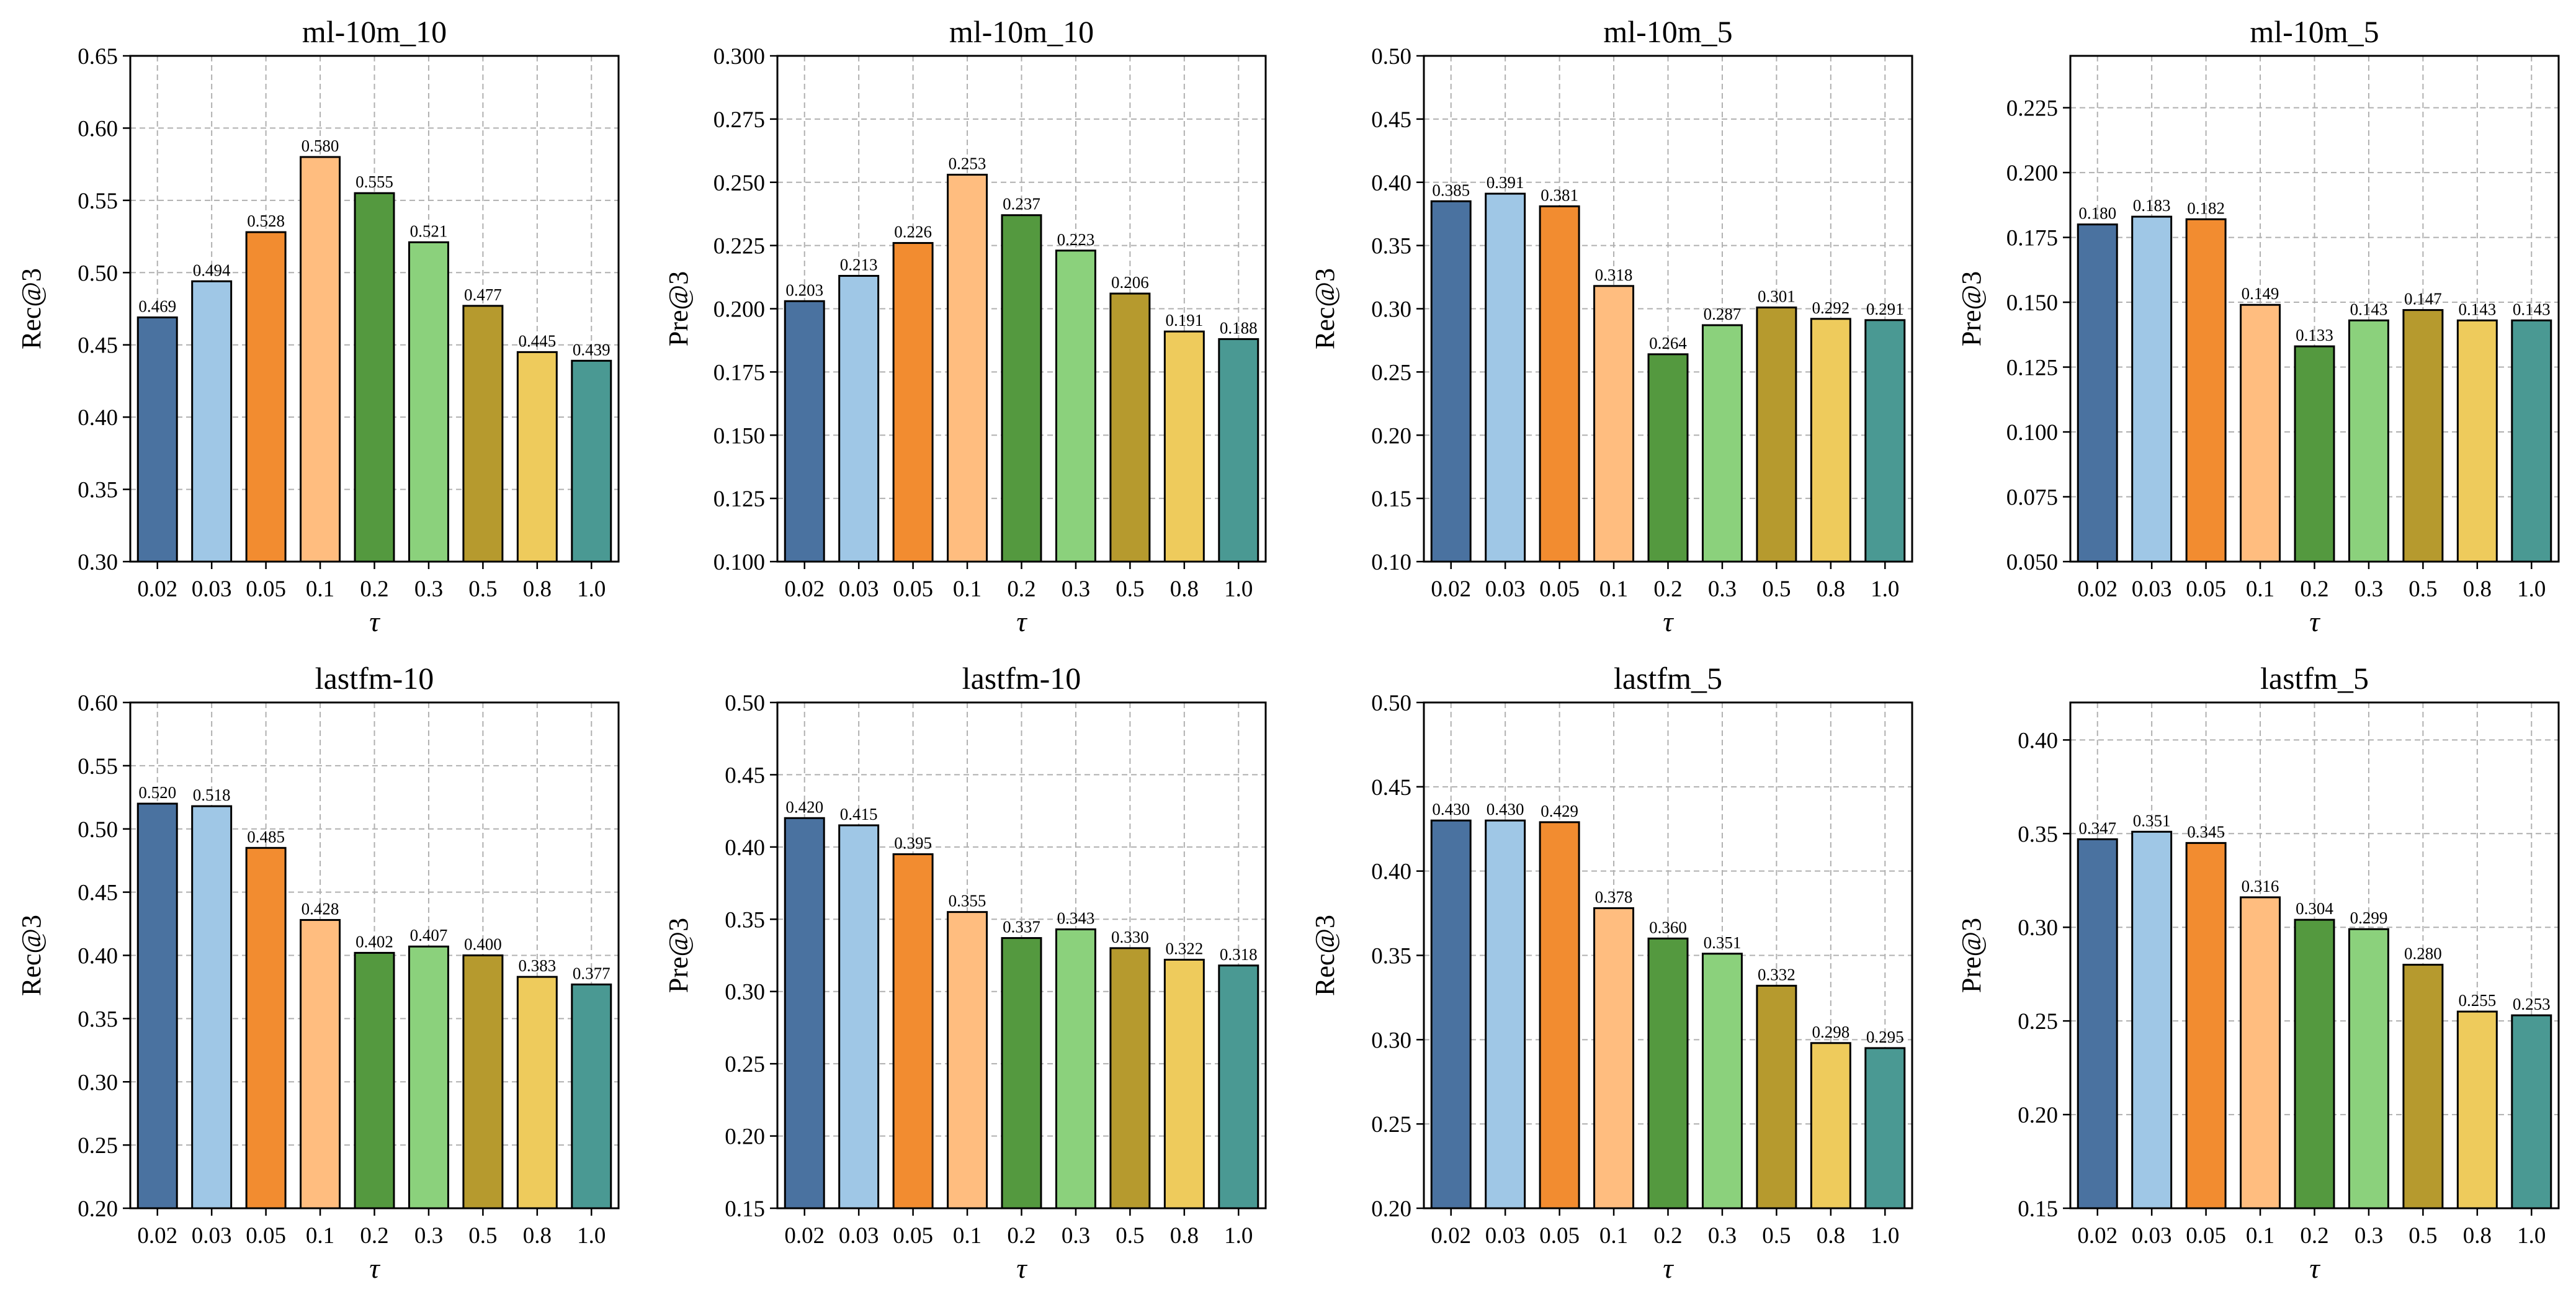 Image resolution: width=2576 pixels, height=1297 pixels. I want to click on x-tick-label: 0.05, so click(913, 1236).